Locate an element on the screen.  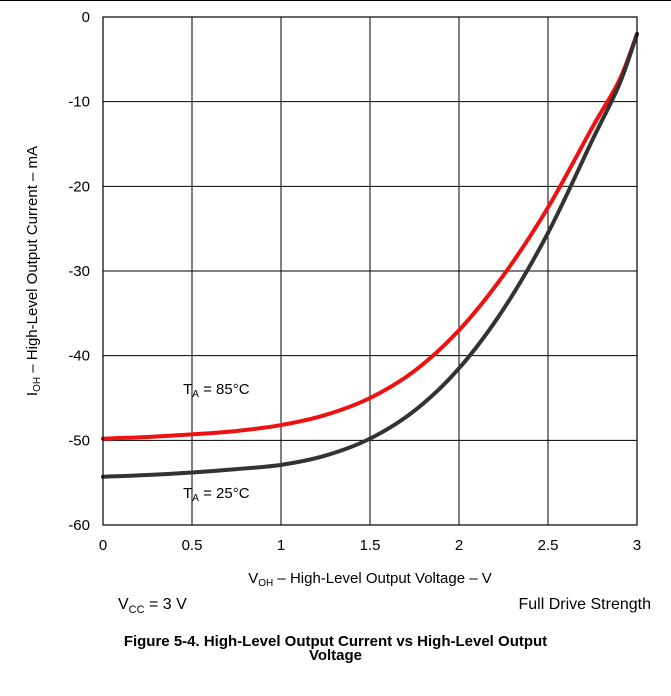
y-tick-label: 0 is located at coordinates (86, 17).